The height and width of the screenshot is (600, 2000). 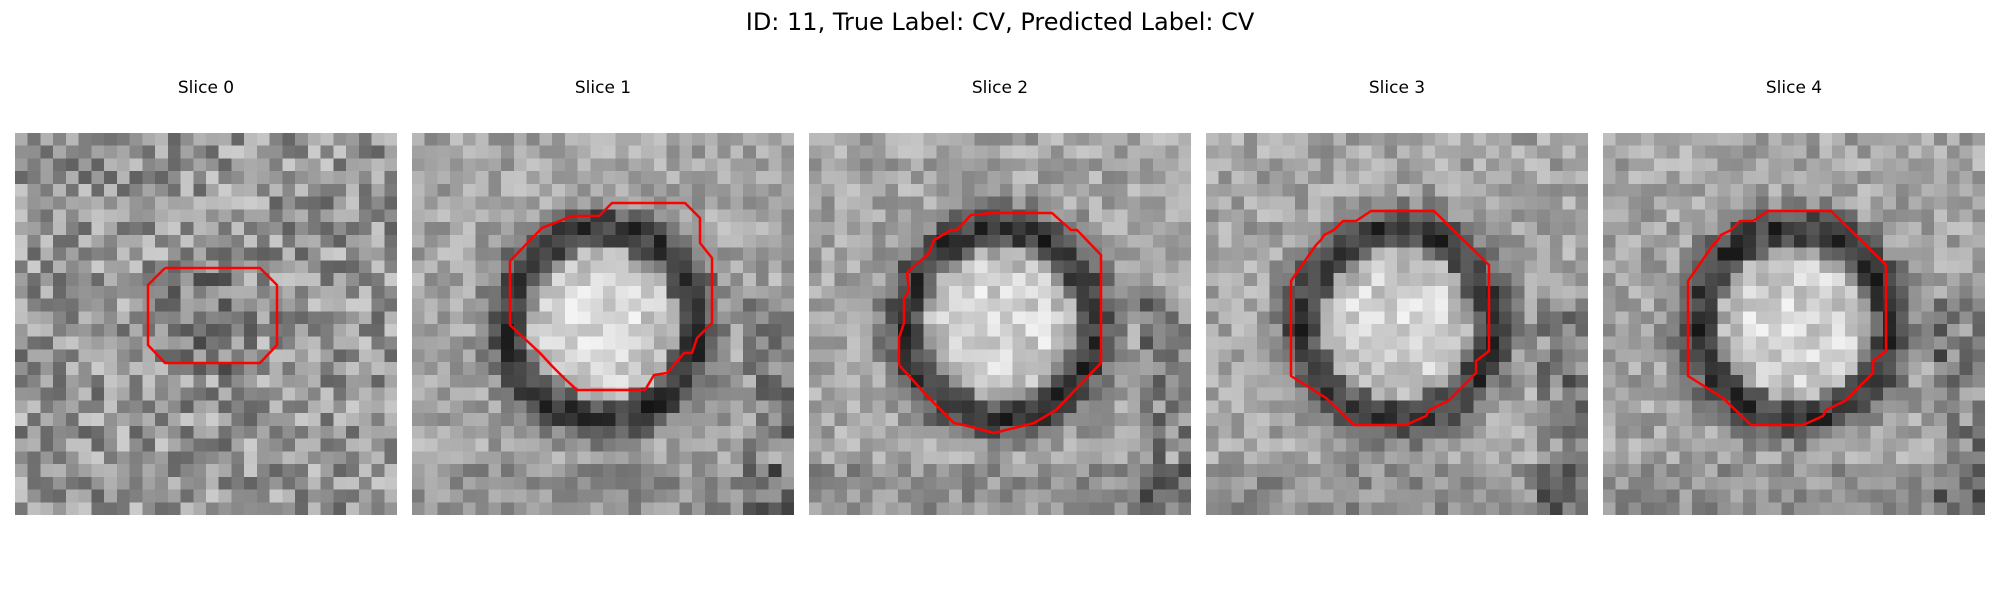 I want to click on slice-title: Slice 2, so click(x=1000, y=88).